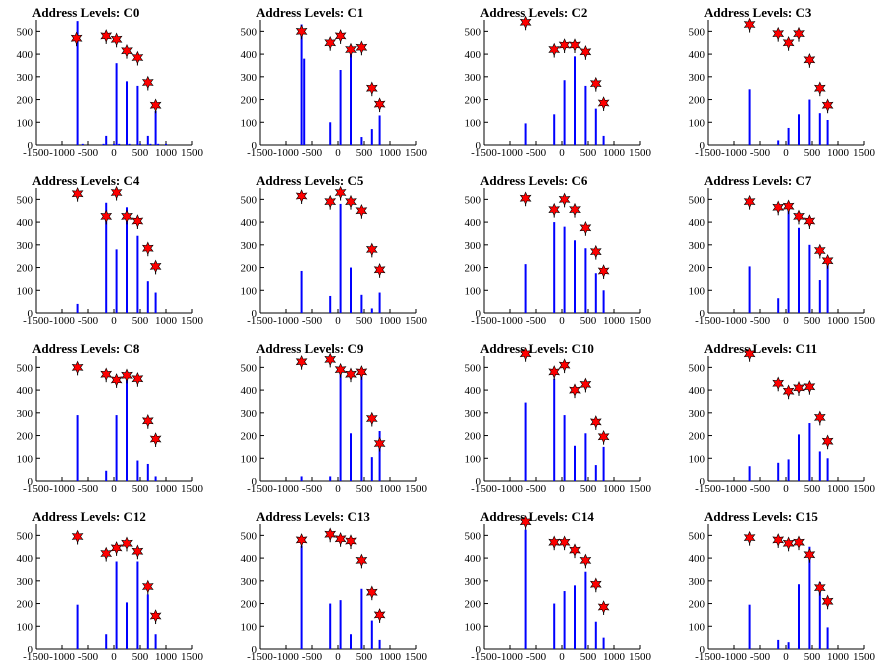 This screenshot has width=896, height=672. I want to click on chart-title: Address Levels: C7, so click(758, 180).